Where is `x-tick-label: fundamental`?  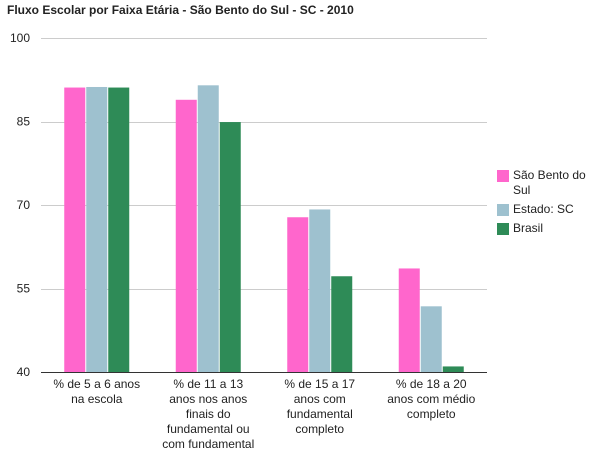 x-tick-label: fundamental is located at coordinates (320, 414).